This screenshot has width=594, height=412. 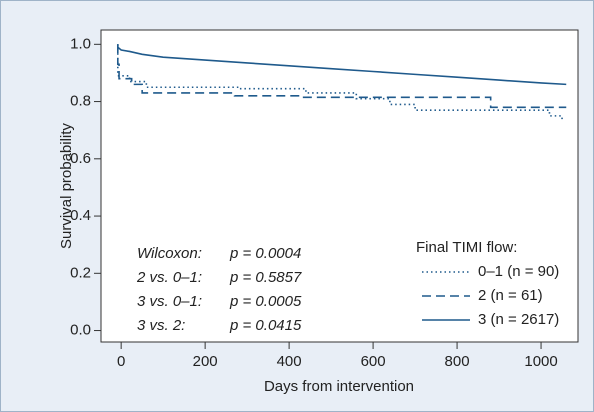 I want to click on annotation-text: p = 0.0415, so click(x=265, y=325).